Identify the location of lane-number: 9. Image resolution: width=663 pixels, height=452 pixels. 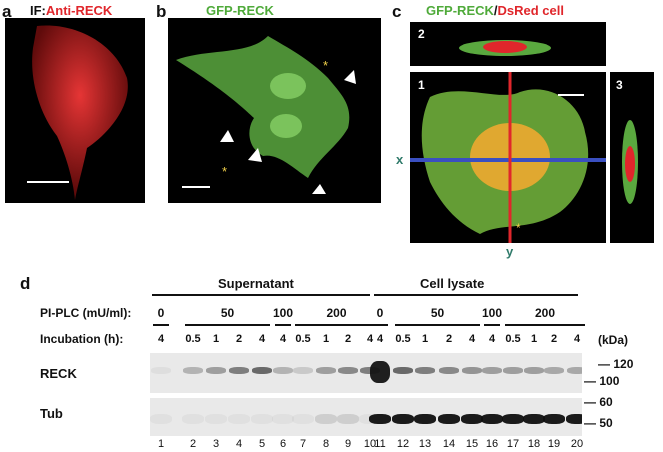
(348, 444).